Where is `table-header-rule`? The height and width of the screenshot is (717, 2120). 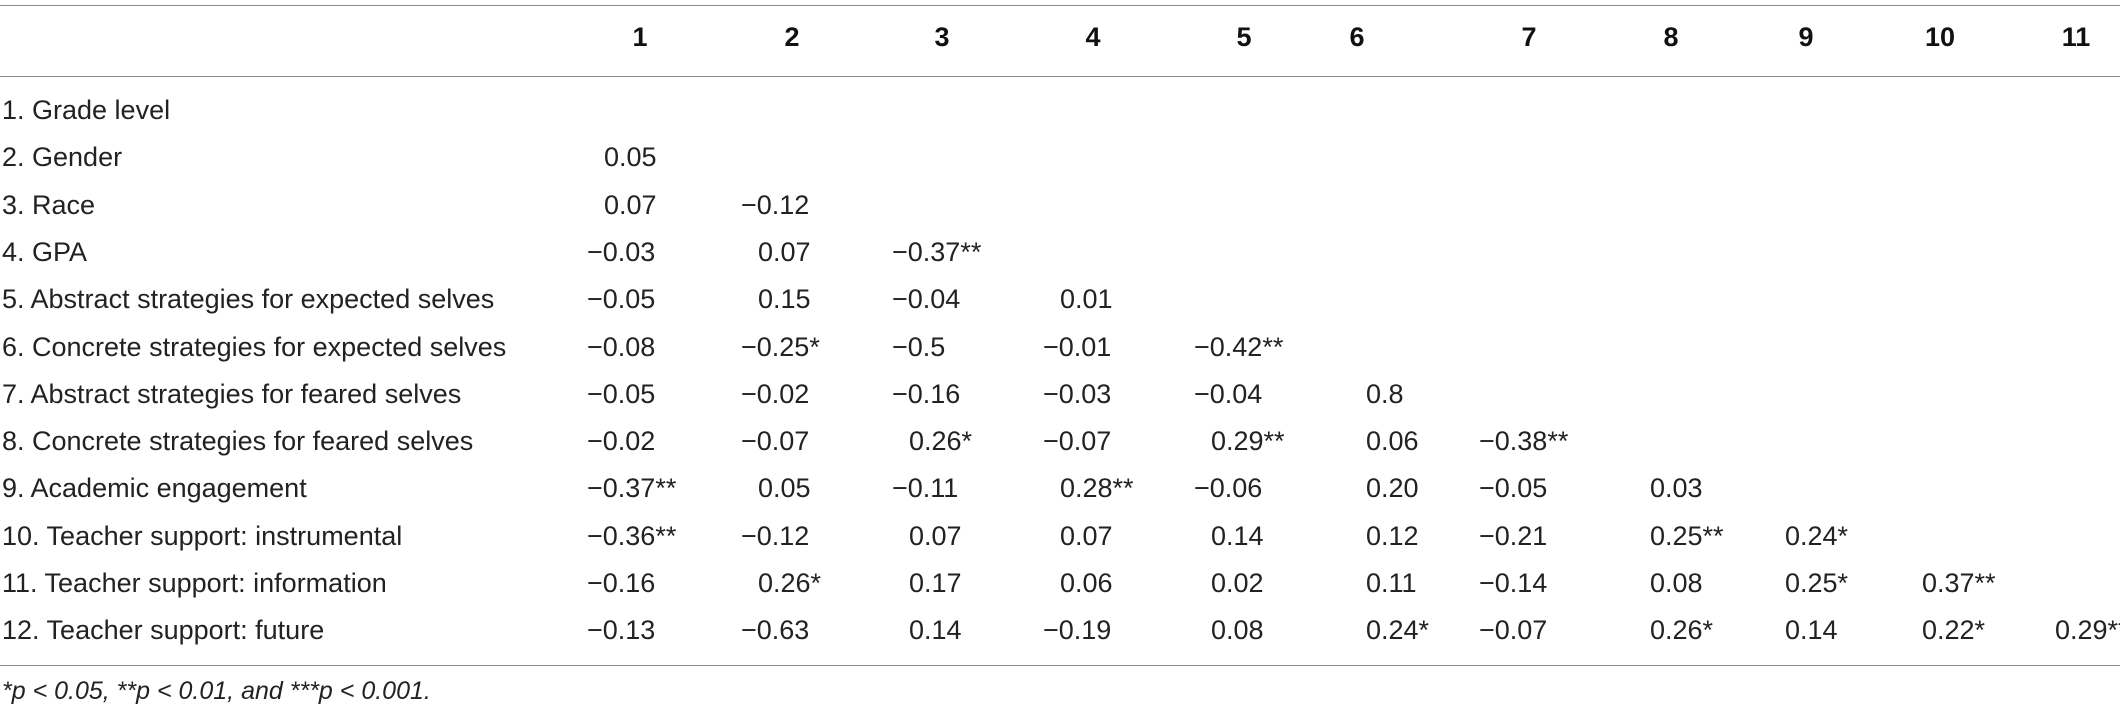
table-header-rule is located at coordinates (1060, 76).